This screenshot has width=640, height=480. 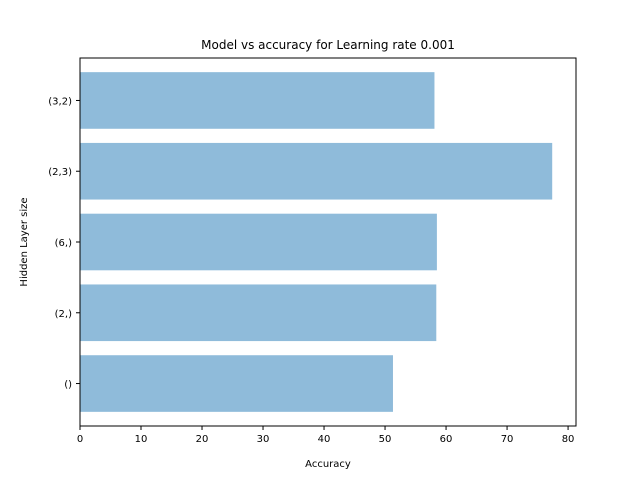 I want to click on x-tick-label: 40, so click(x=324, y=439).